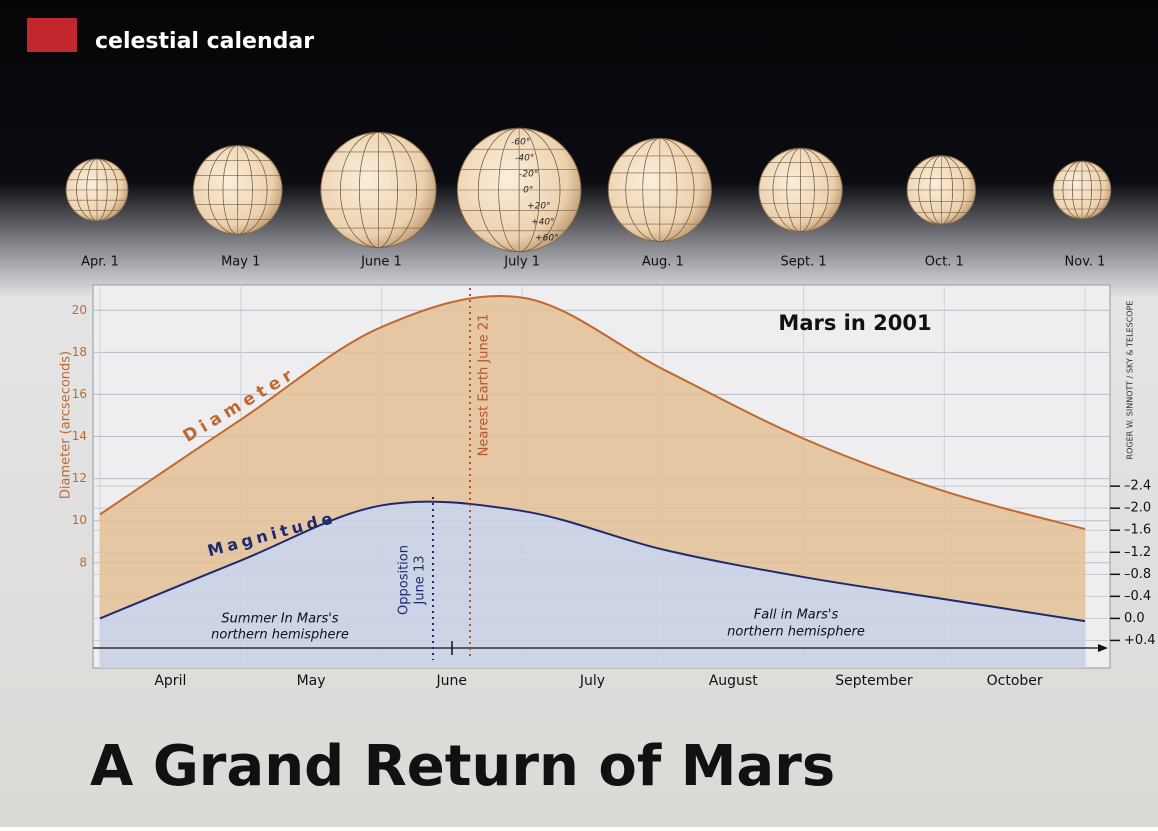 The width and height of the screenshot is (1158, 831). What do you see at coordinates (1140, 640) in the screenshot?
I see `y2-tick-label: +0.4` at bounding box center [1140, 640].